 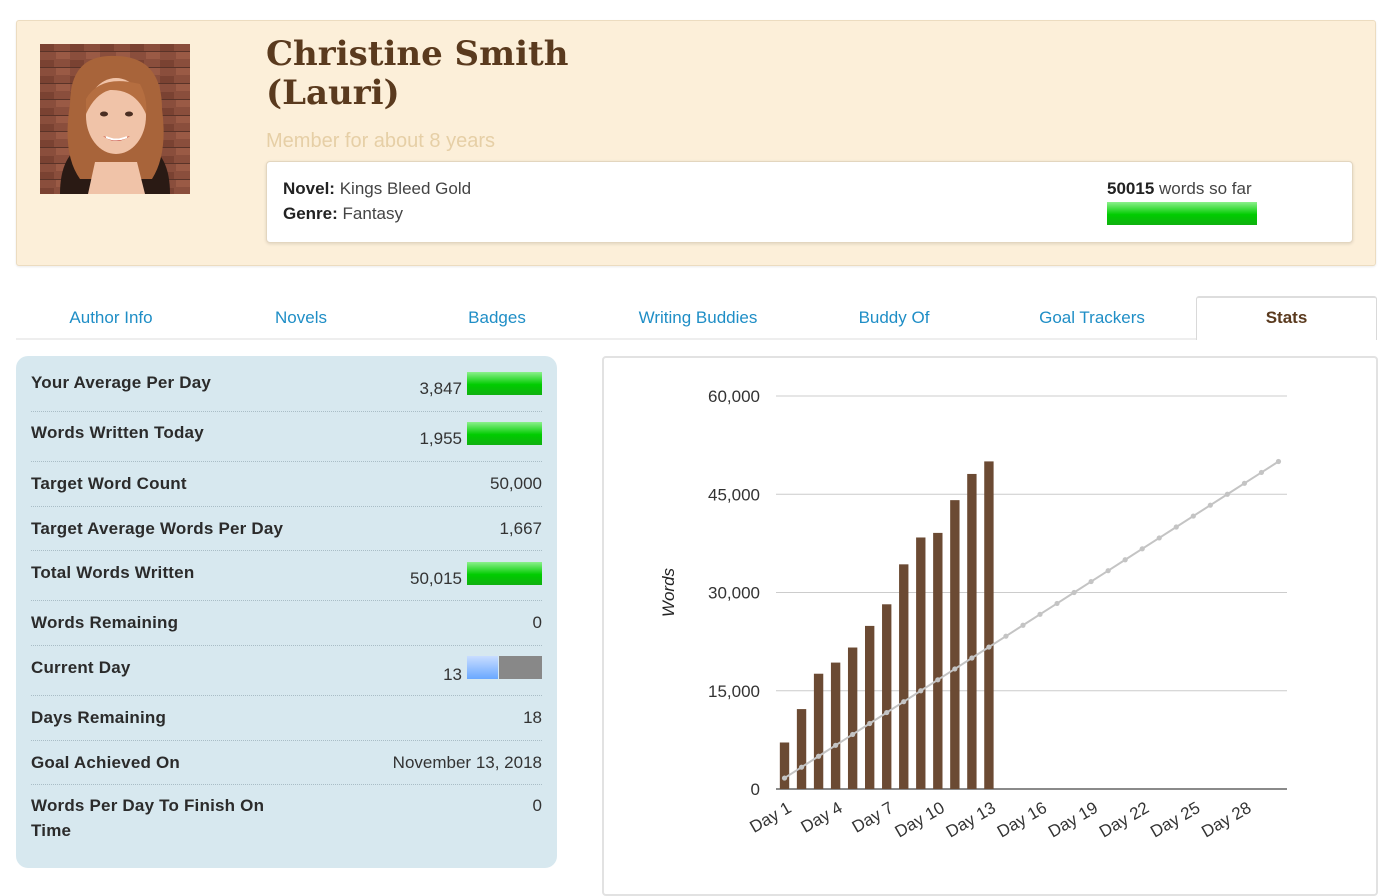 I want to click on stat-label: Target Word Count, so click(x=109, y=483).